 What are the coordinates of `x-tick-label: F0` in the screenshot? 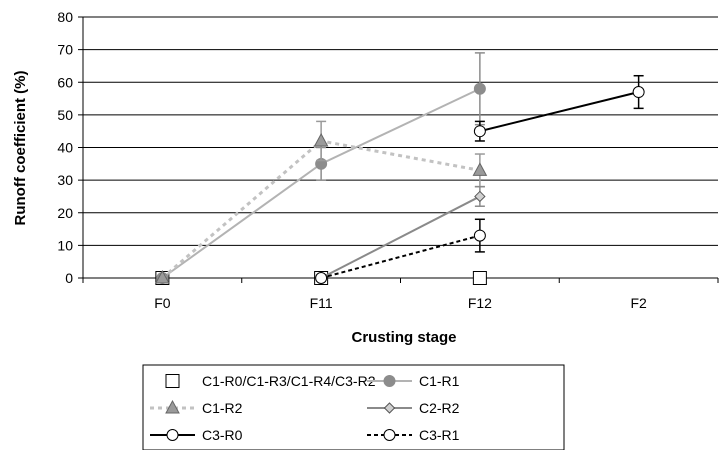 It's located at (162, 303).